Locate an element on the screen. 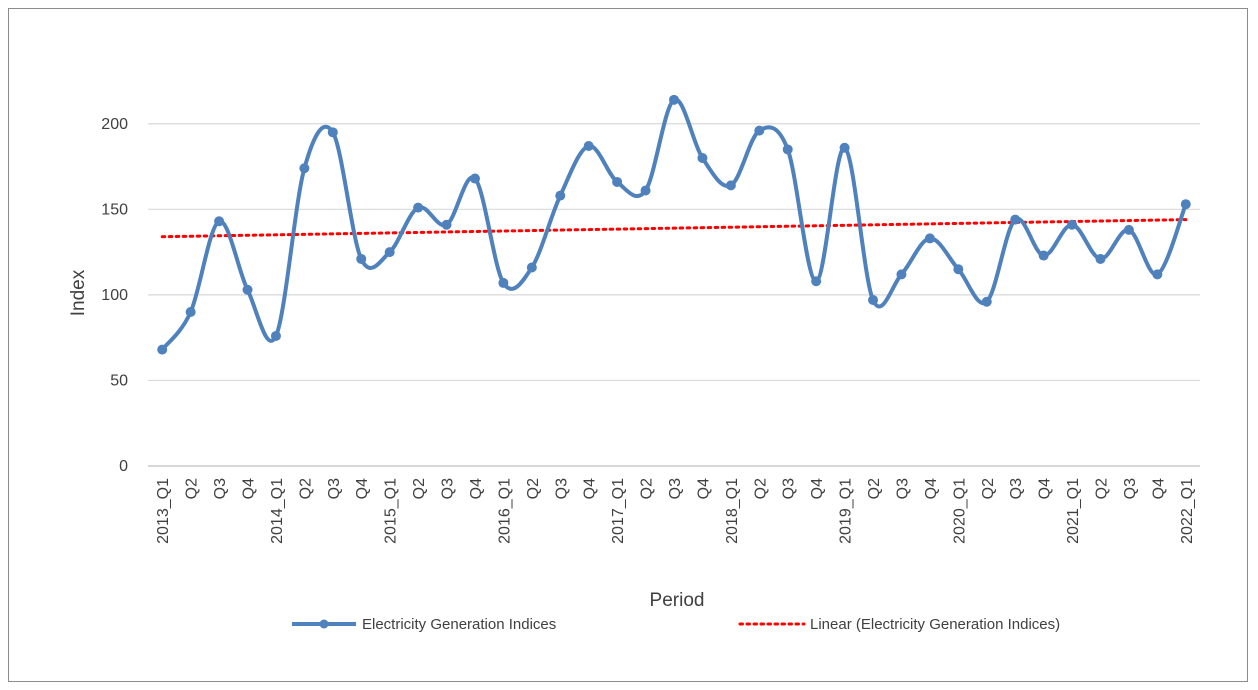 This screenshot has height=690, width=1258. x-tick-label: 2014_Q1 is located at coordinates (277, 511).